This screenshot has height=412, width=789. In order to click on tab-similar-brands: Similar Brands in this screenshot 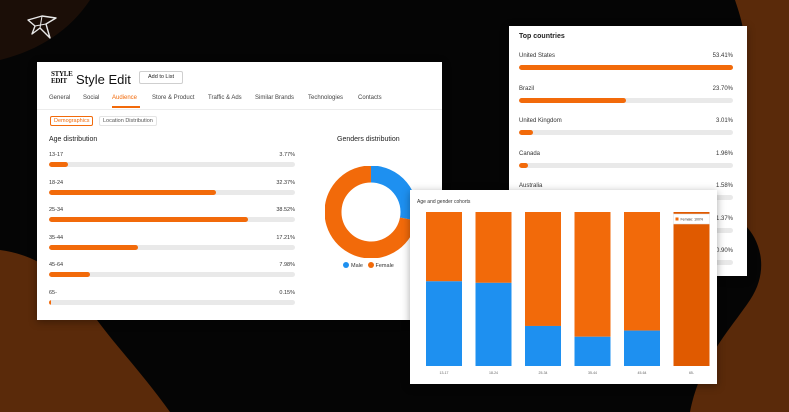, I will do `click(275, 98)`.